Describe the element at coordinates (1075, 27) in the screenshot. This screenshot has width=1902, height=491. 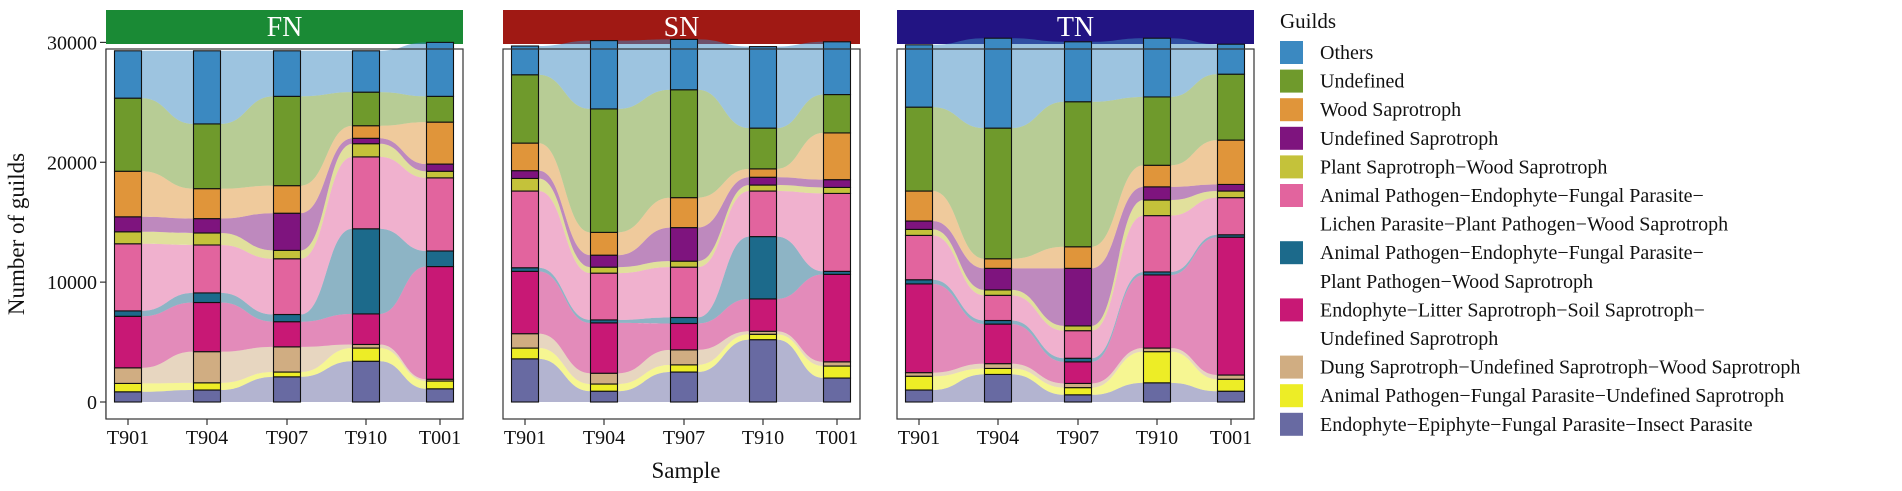
I see `panel-strip` at that location.